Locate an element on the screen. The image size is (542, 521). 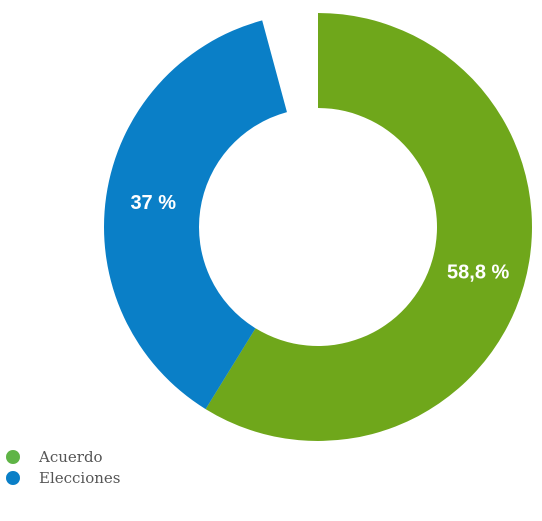
legend-label-acuerdo: Acuerdo is located at coordinates (71, 456).